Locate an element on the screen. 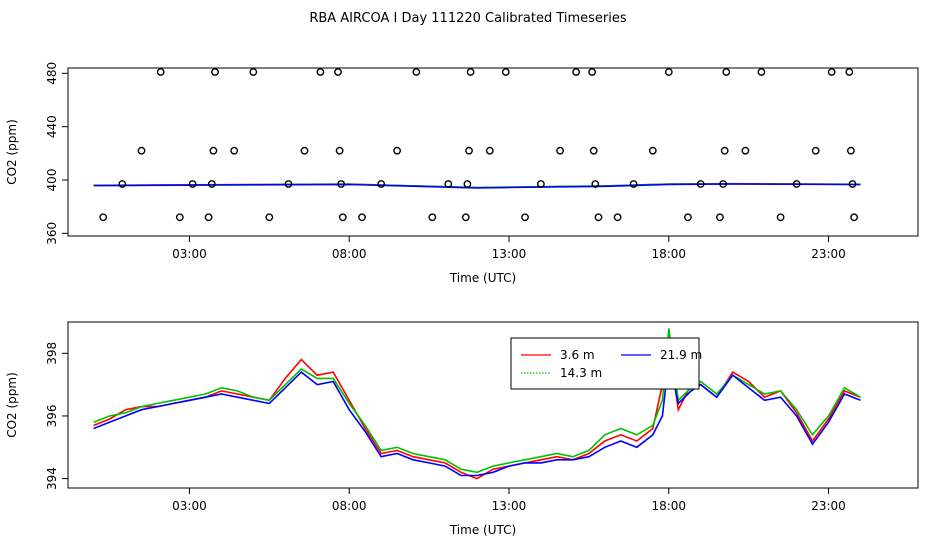 The height and width of the screenshot is (540, 936). bottom-xtick-label: 03:00 is located at coordinates (189, 506).